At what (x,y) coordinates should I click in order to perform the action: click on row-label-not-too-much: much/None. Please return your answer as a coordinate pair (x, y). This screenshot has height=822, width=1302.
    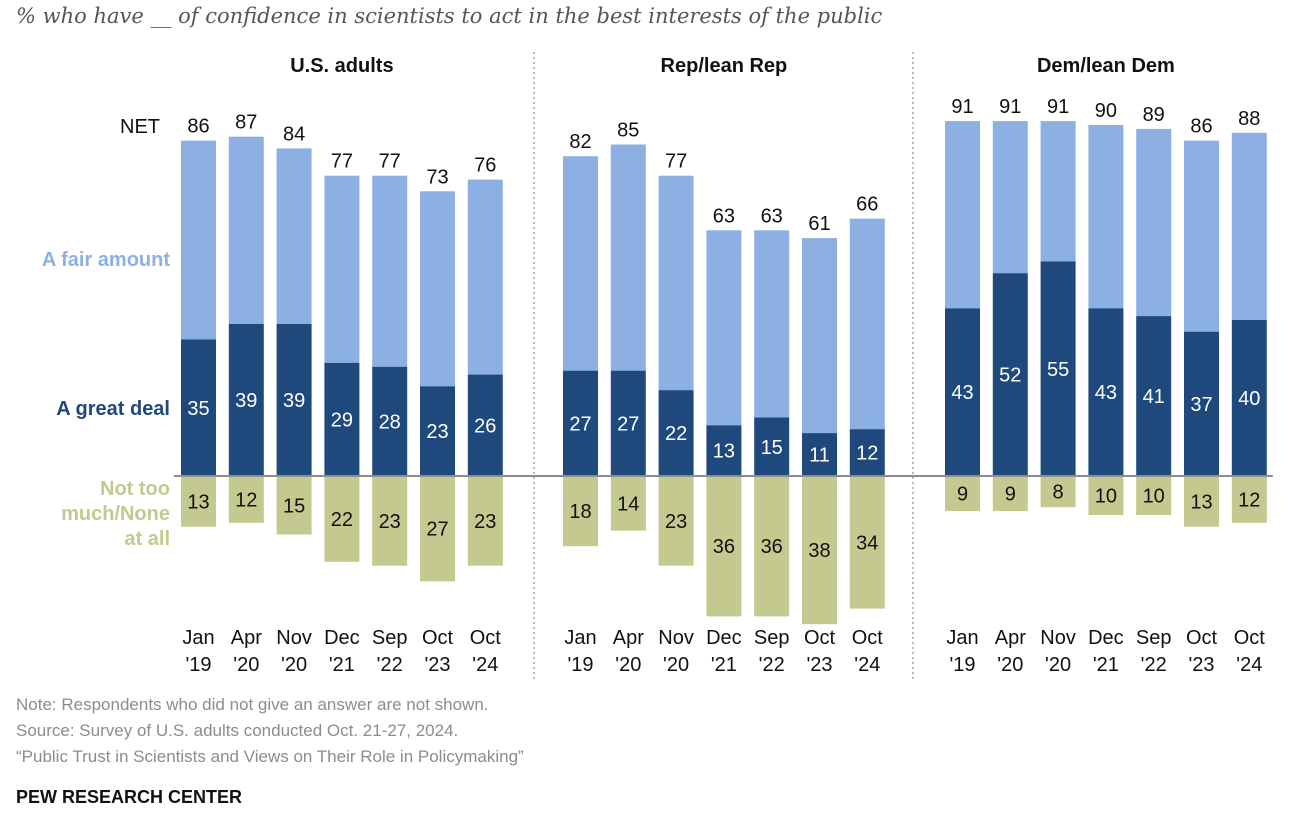
    Looking at the image, I should click on (115, 514).